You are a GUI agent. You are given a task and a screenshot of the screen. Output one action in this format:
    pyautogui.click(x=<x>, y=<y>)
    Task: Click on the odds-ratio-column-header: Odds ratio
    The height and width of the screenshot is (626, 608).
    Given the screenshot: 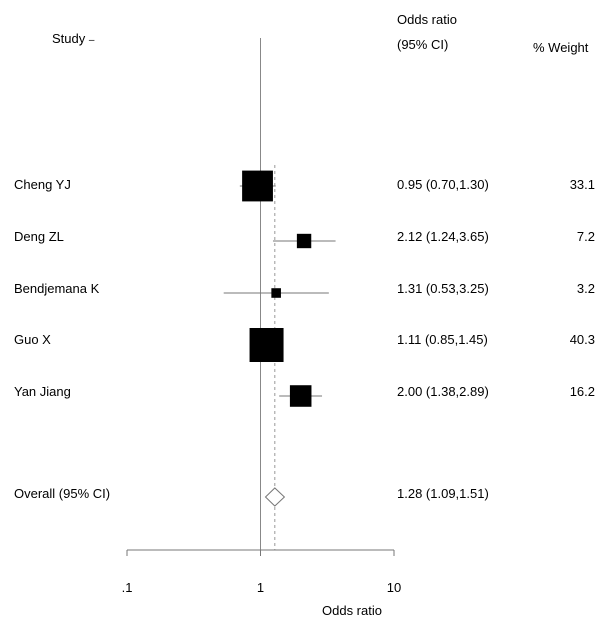 What is the action you would take?
    pyautogui.click(x=427, y=19)
    